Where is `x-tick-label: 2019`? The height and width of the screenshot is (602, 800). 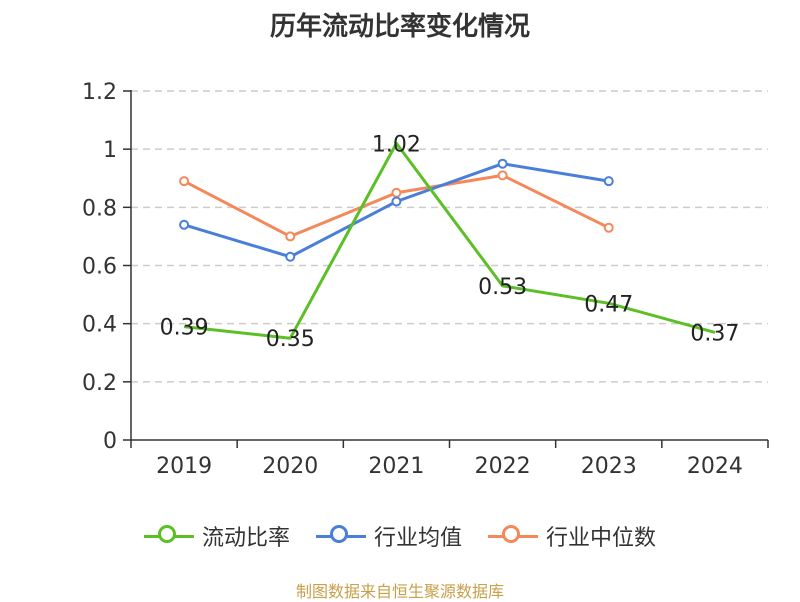
x-tick-label: 2019 is located at coordinates (184, 466).